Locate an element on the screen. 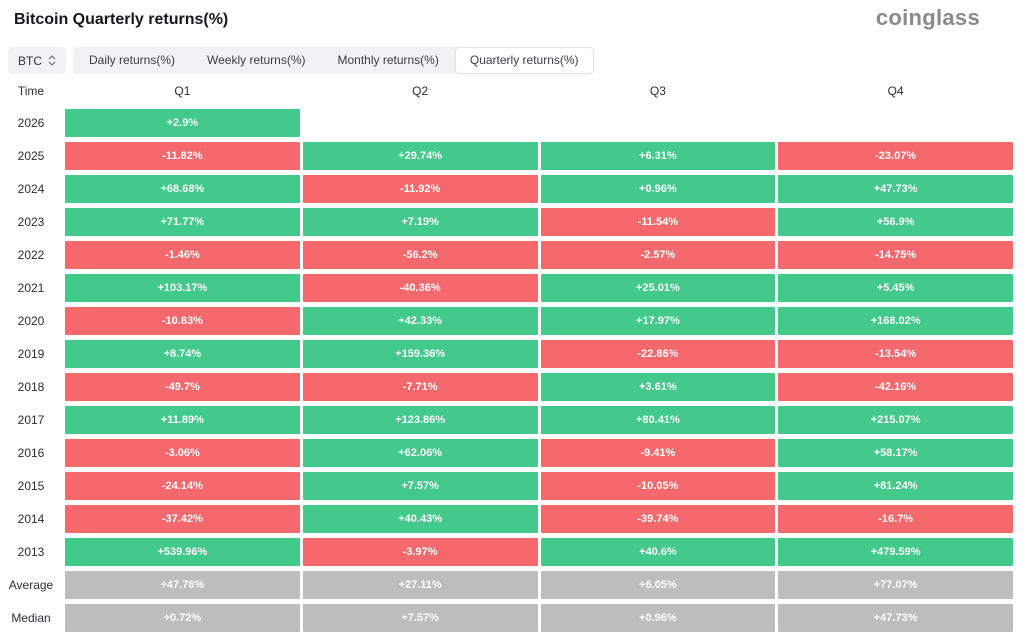 The height and width of the screenshot is (639, 1024). cell-2024-q1: +68.68% is located at coordinates (182, 189).